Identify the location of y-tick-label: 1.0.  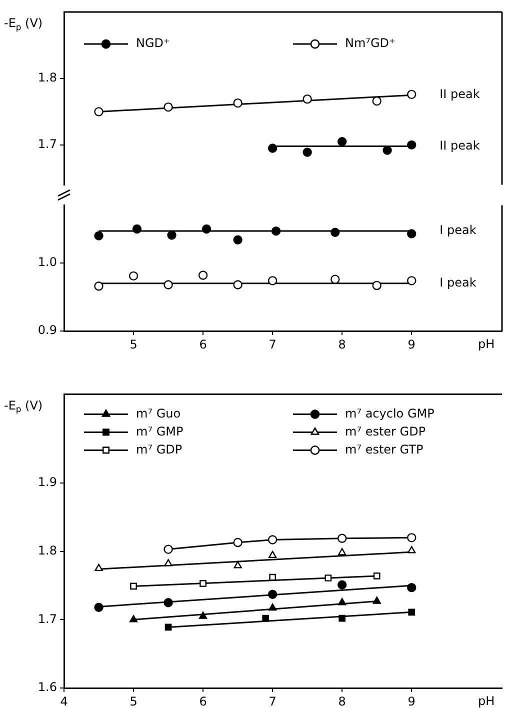
(47, 262).